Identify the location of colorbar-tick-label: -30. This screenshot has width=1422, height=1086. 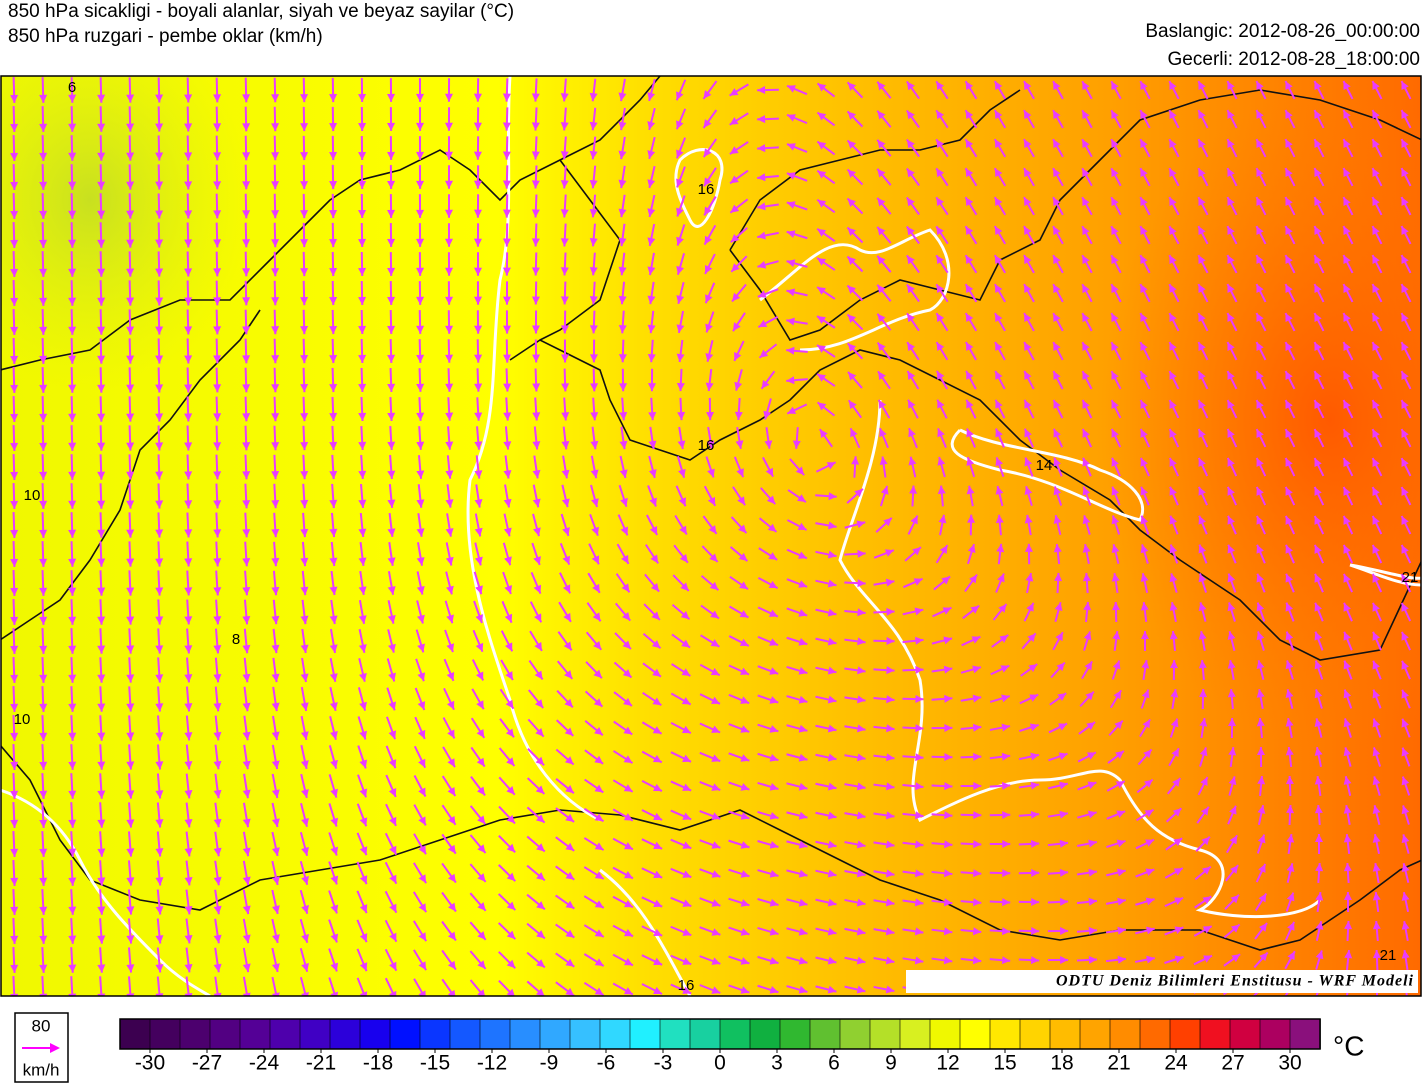
(150, 1063).